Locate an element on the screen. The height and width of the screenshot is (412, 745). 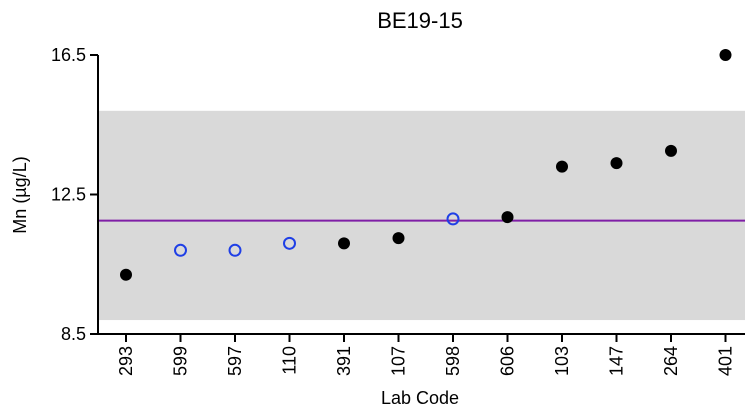
x-tick-label: 293 is located at coordinates (126, 361).